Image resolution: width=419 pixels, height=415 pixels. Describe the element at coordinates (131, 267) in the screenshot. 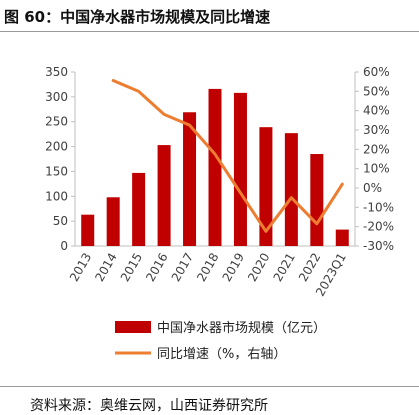

I see `x-tick-label: 2015` at that location.